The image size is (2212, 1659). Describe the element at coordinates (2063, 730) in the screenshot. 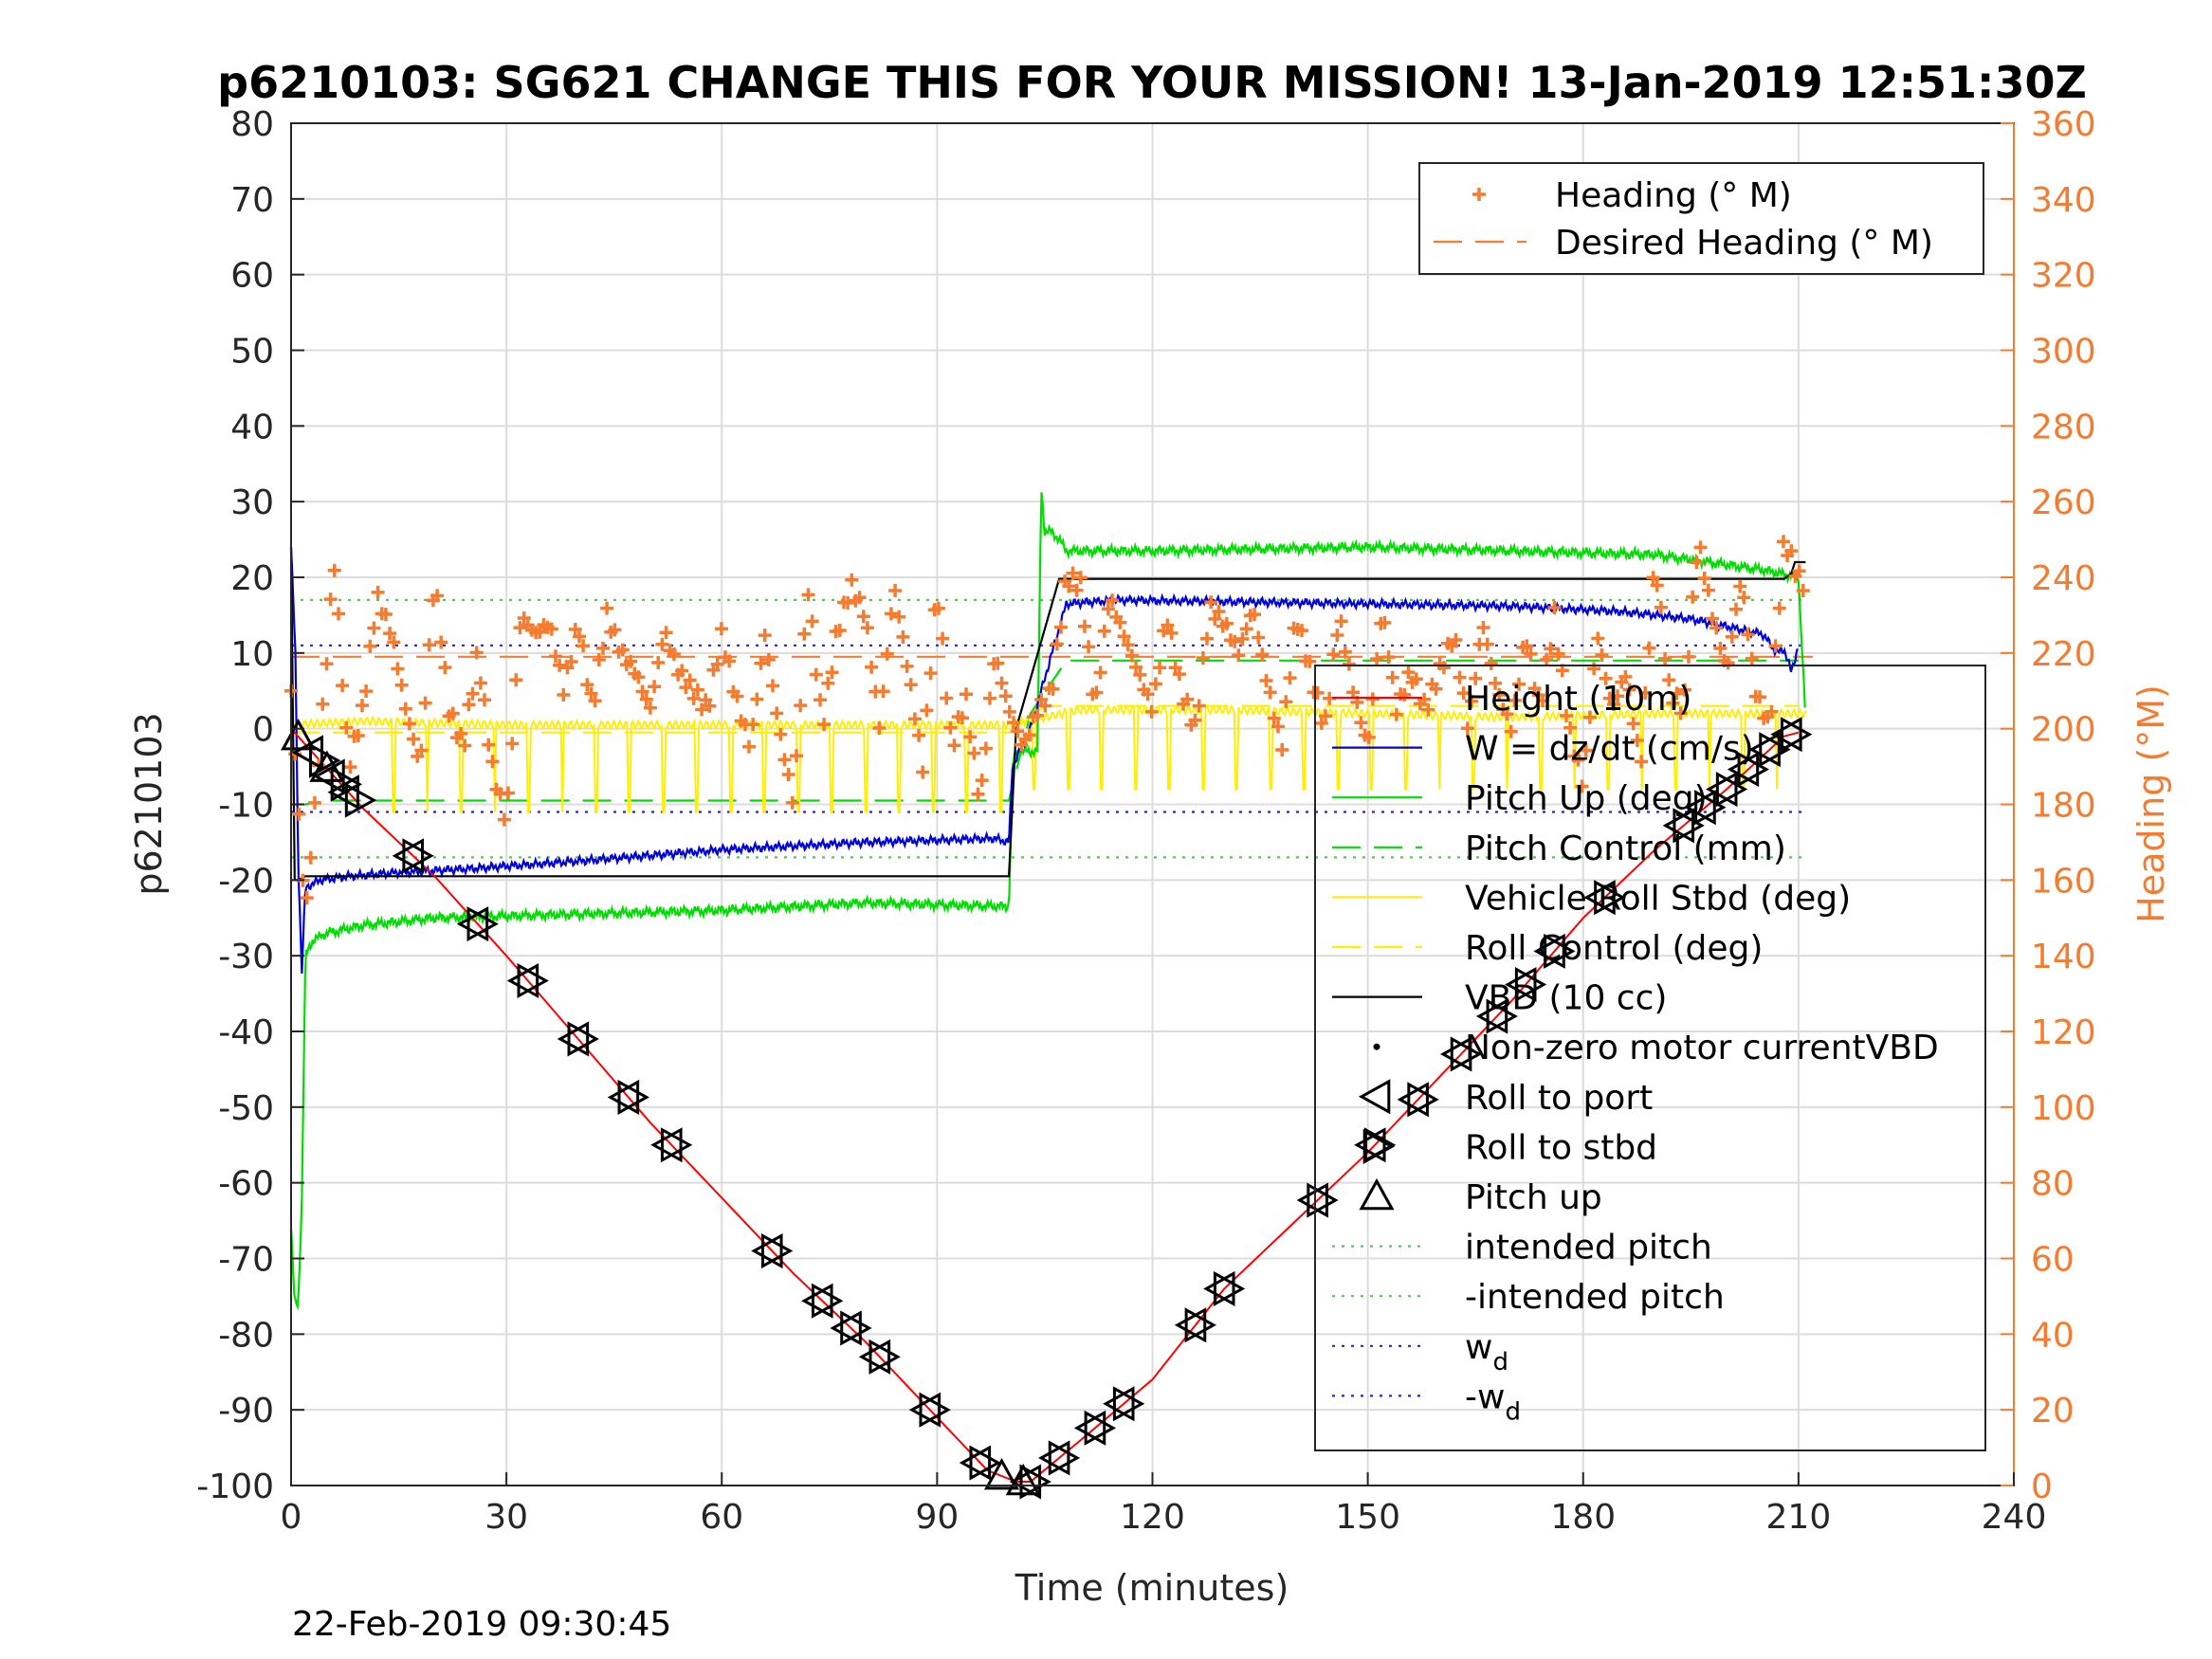

I see `y2-tick-label: 200` at that location.